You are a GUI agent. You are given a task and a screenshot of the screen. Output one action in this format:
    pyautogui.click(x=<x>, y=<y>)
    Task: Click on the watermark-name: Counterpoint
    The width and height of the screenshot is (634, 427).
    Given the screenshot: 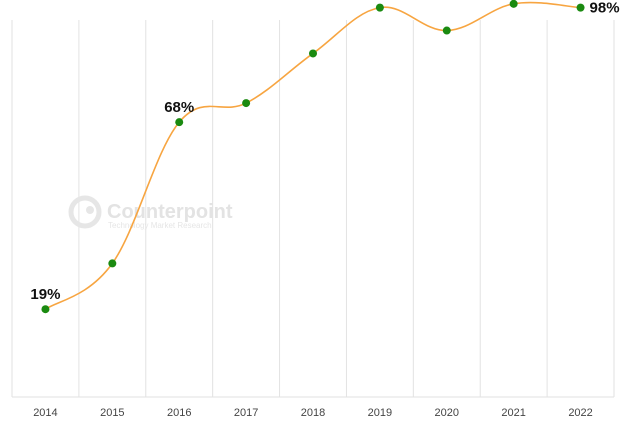 What is the action you would take?
    pyautogui.click(x=170, y=212)
    